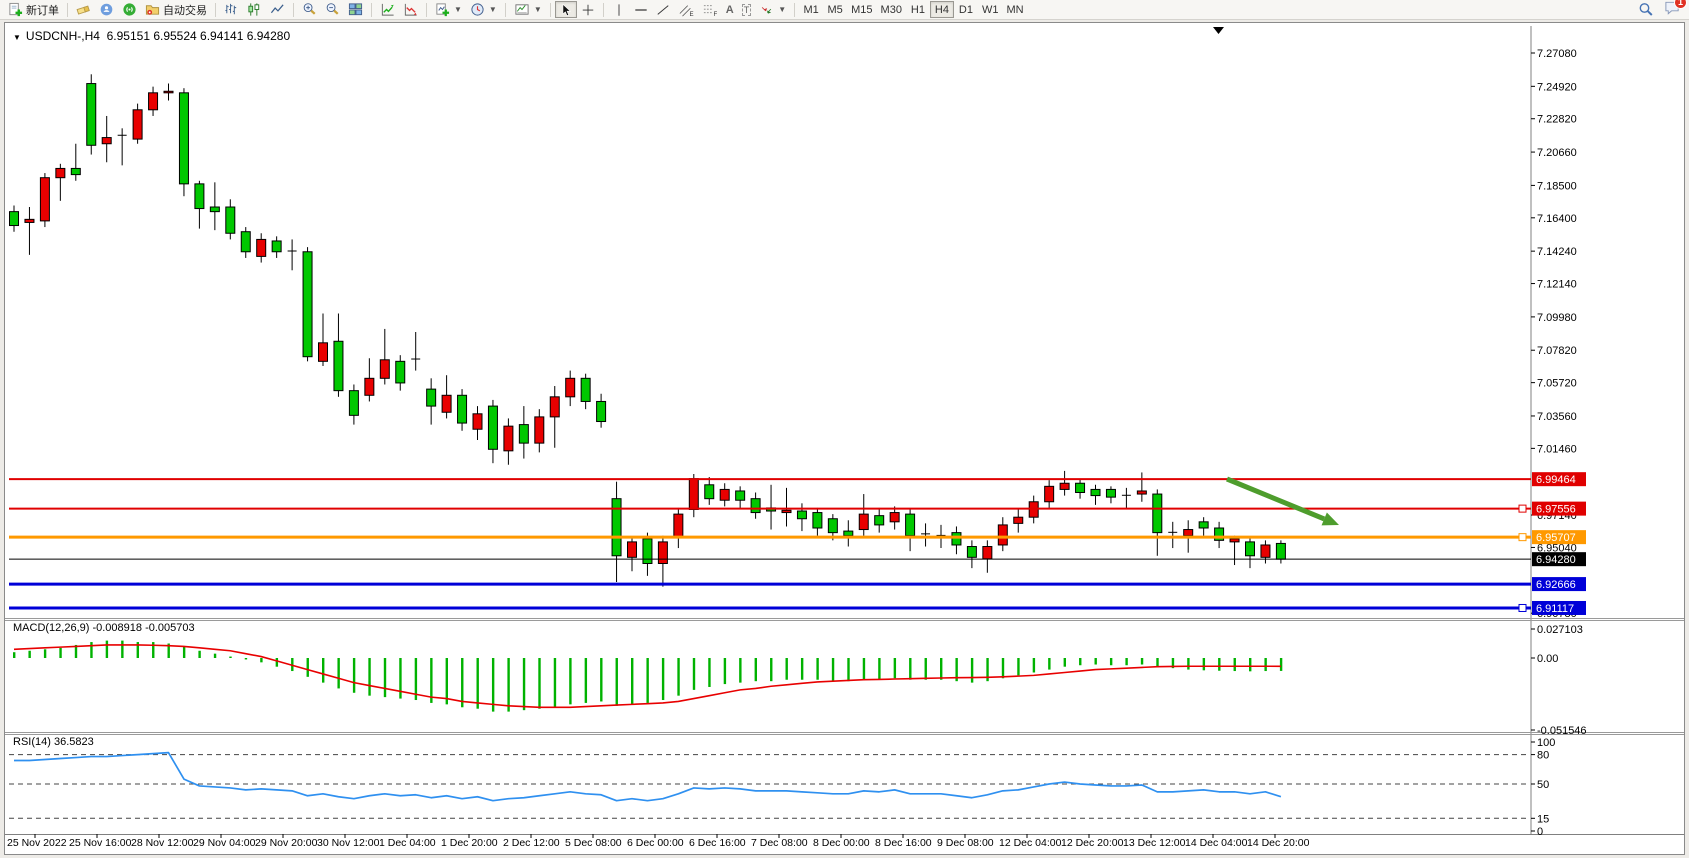  What do you see at coordinates (1556, 560) in the screenshot?
I see `price-line-badge-label: 6.94280` at bounding box center [1556, 560].